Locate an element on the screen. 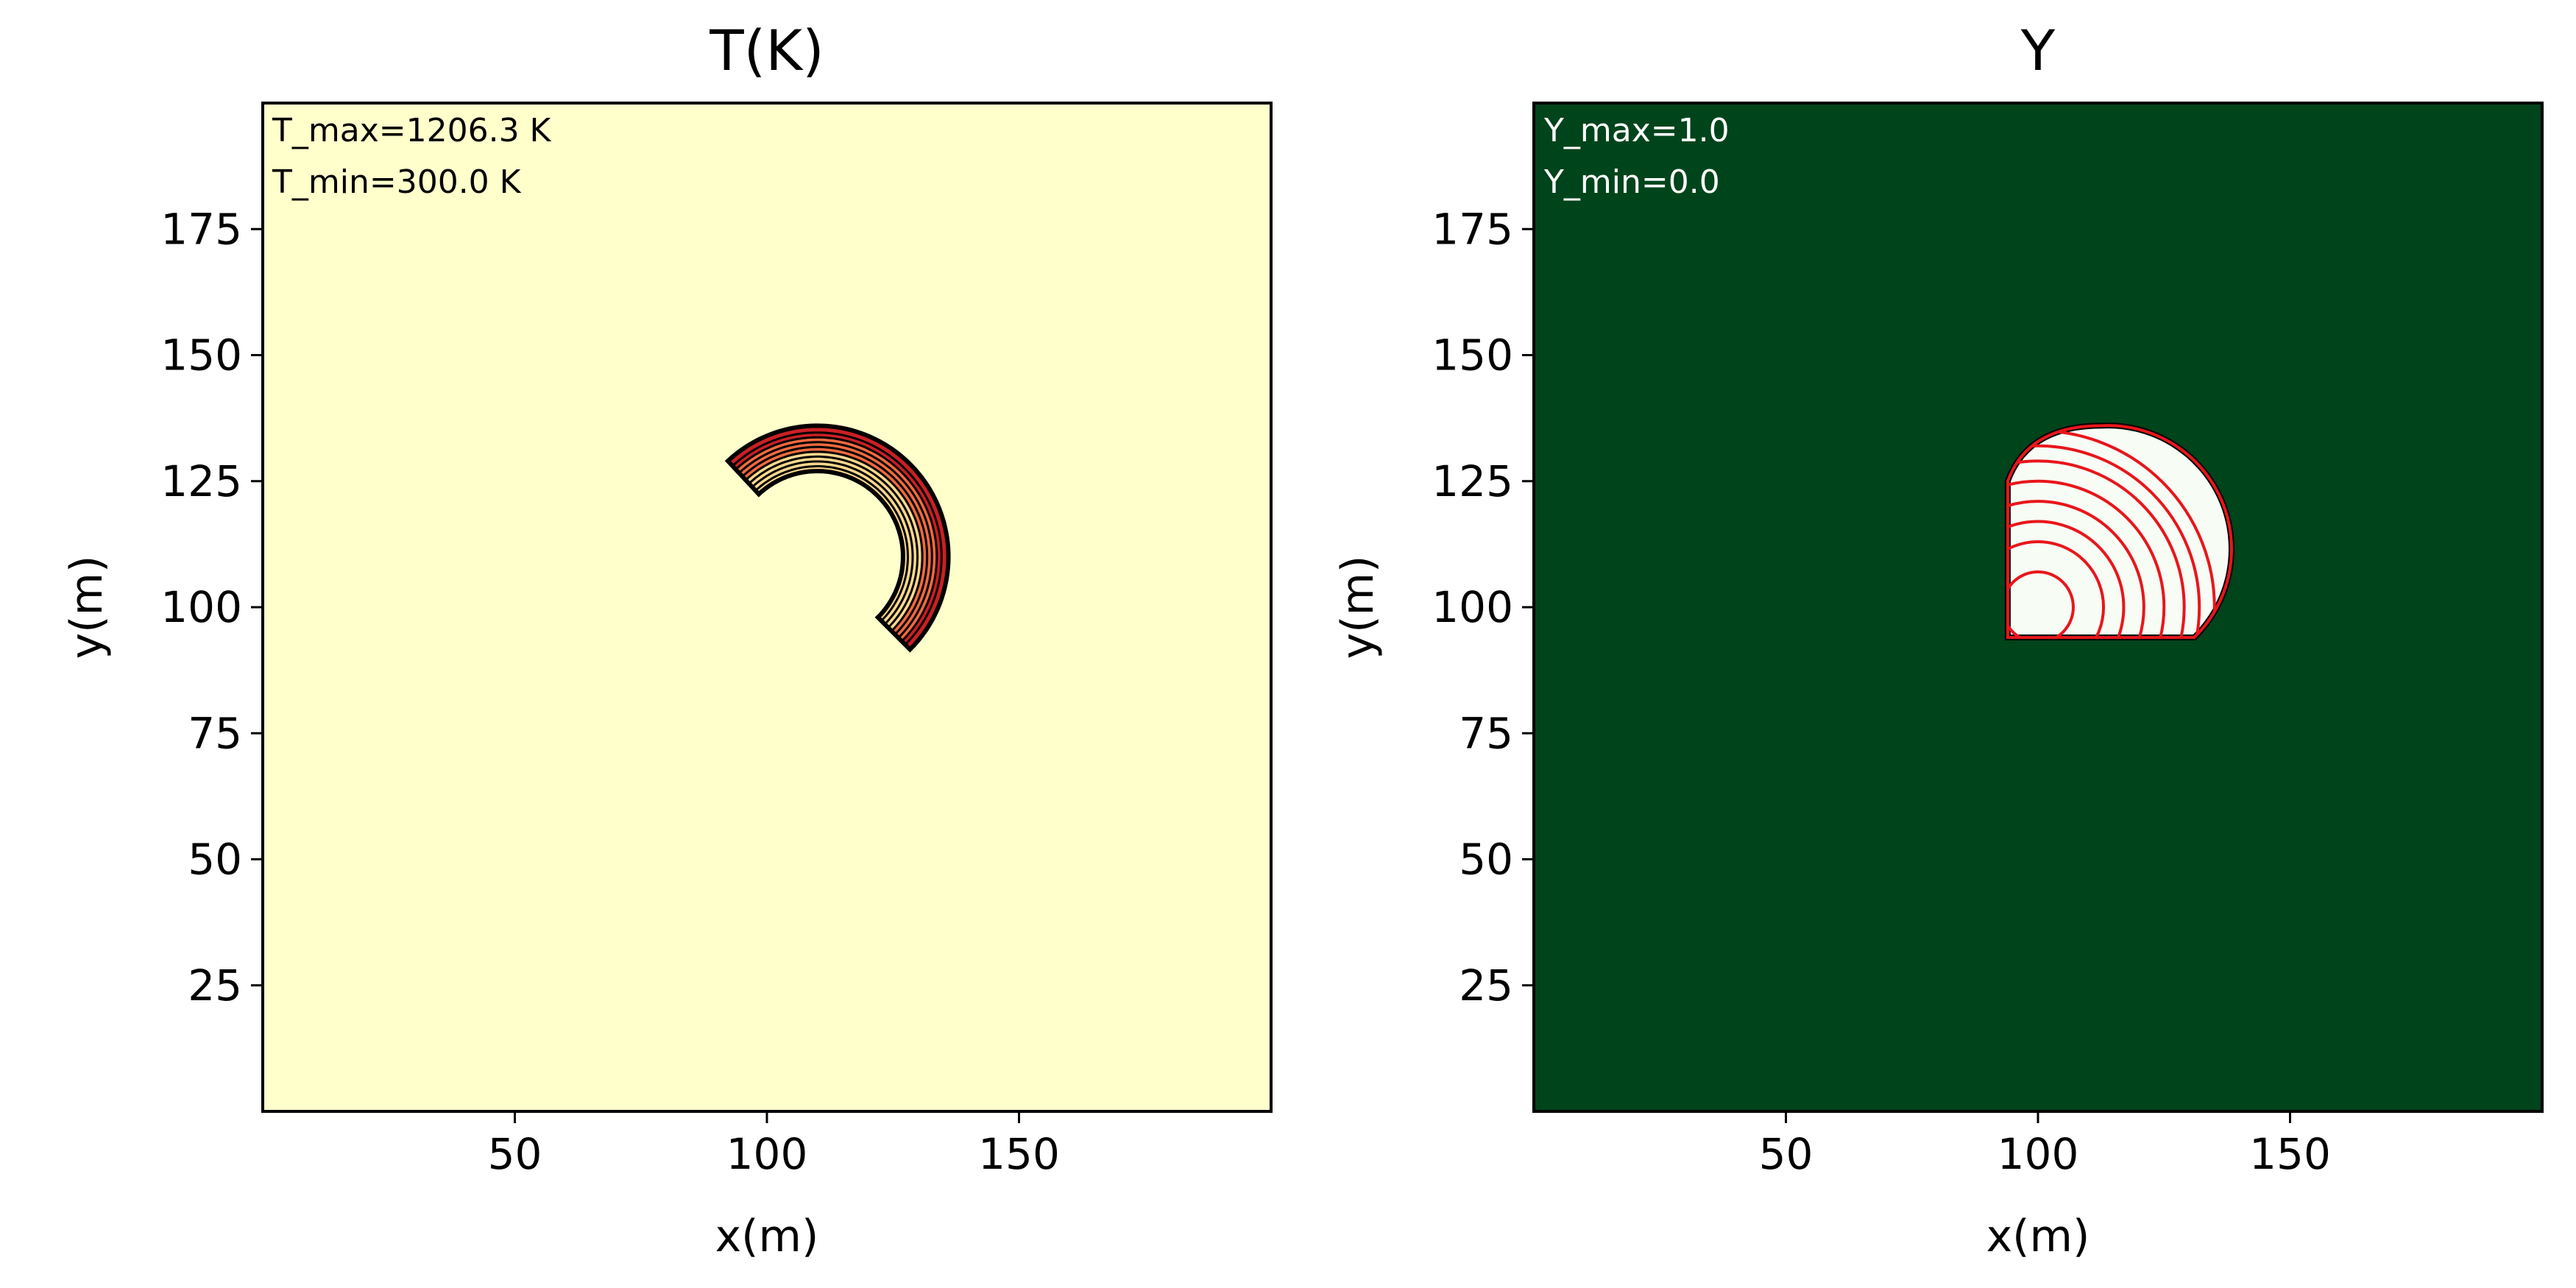 The width and height of the screenshot is (2576, 1288). panel-title: Y is located at coordinates (2038, 50).